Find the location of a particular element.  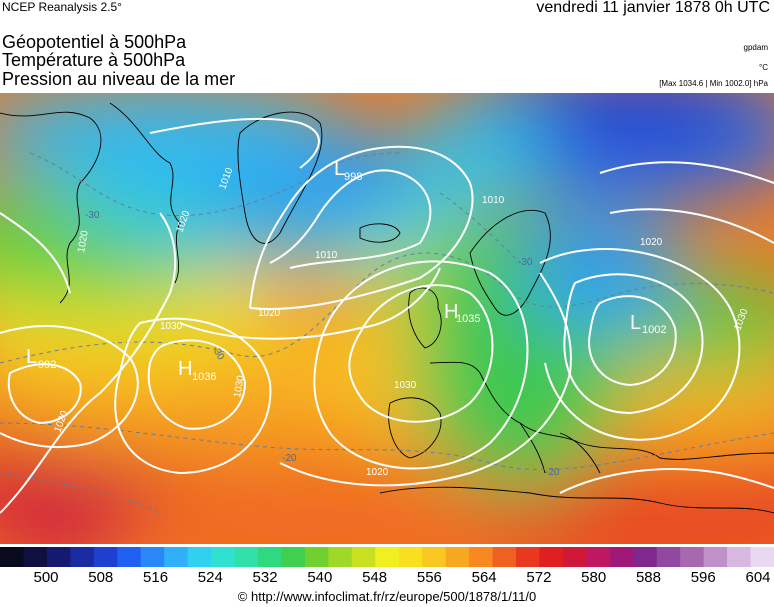

color-scale is located at coordinates (387, 557).